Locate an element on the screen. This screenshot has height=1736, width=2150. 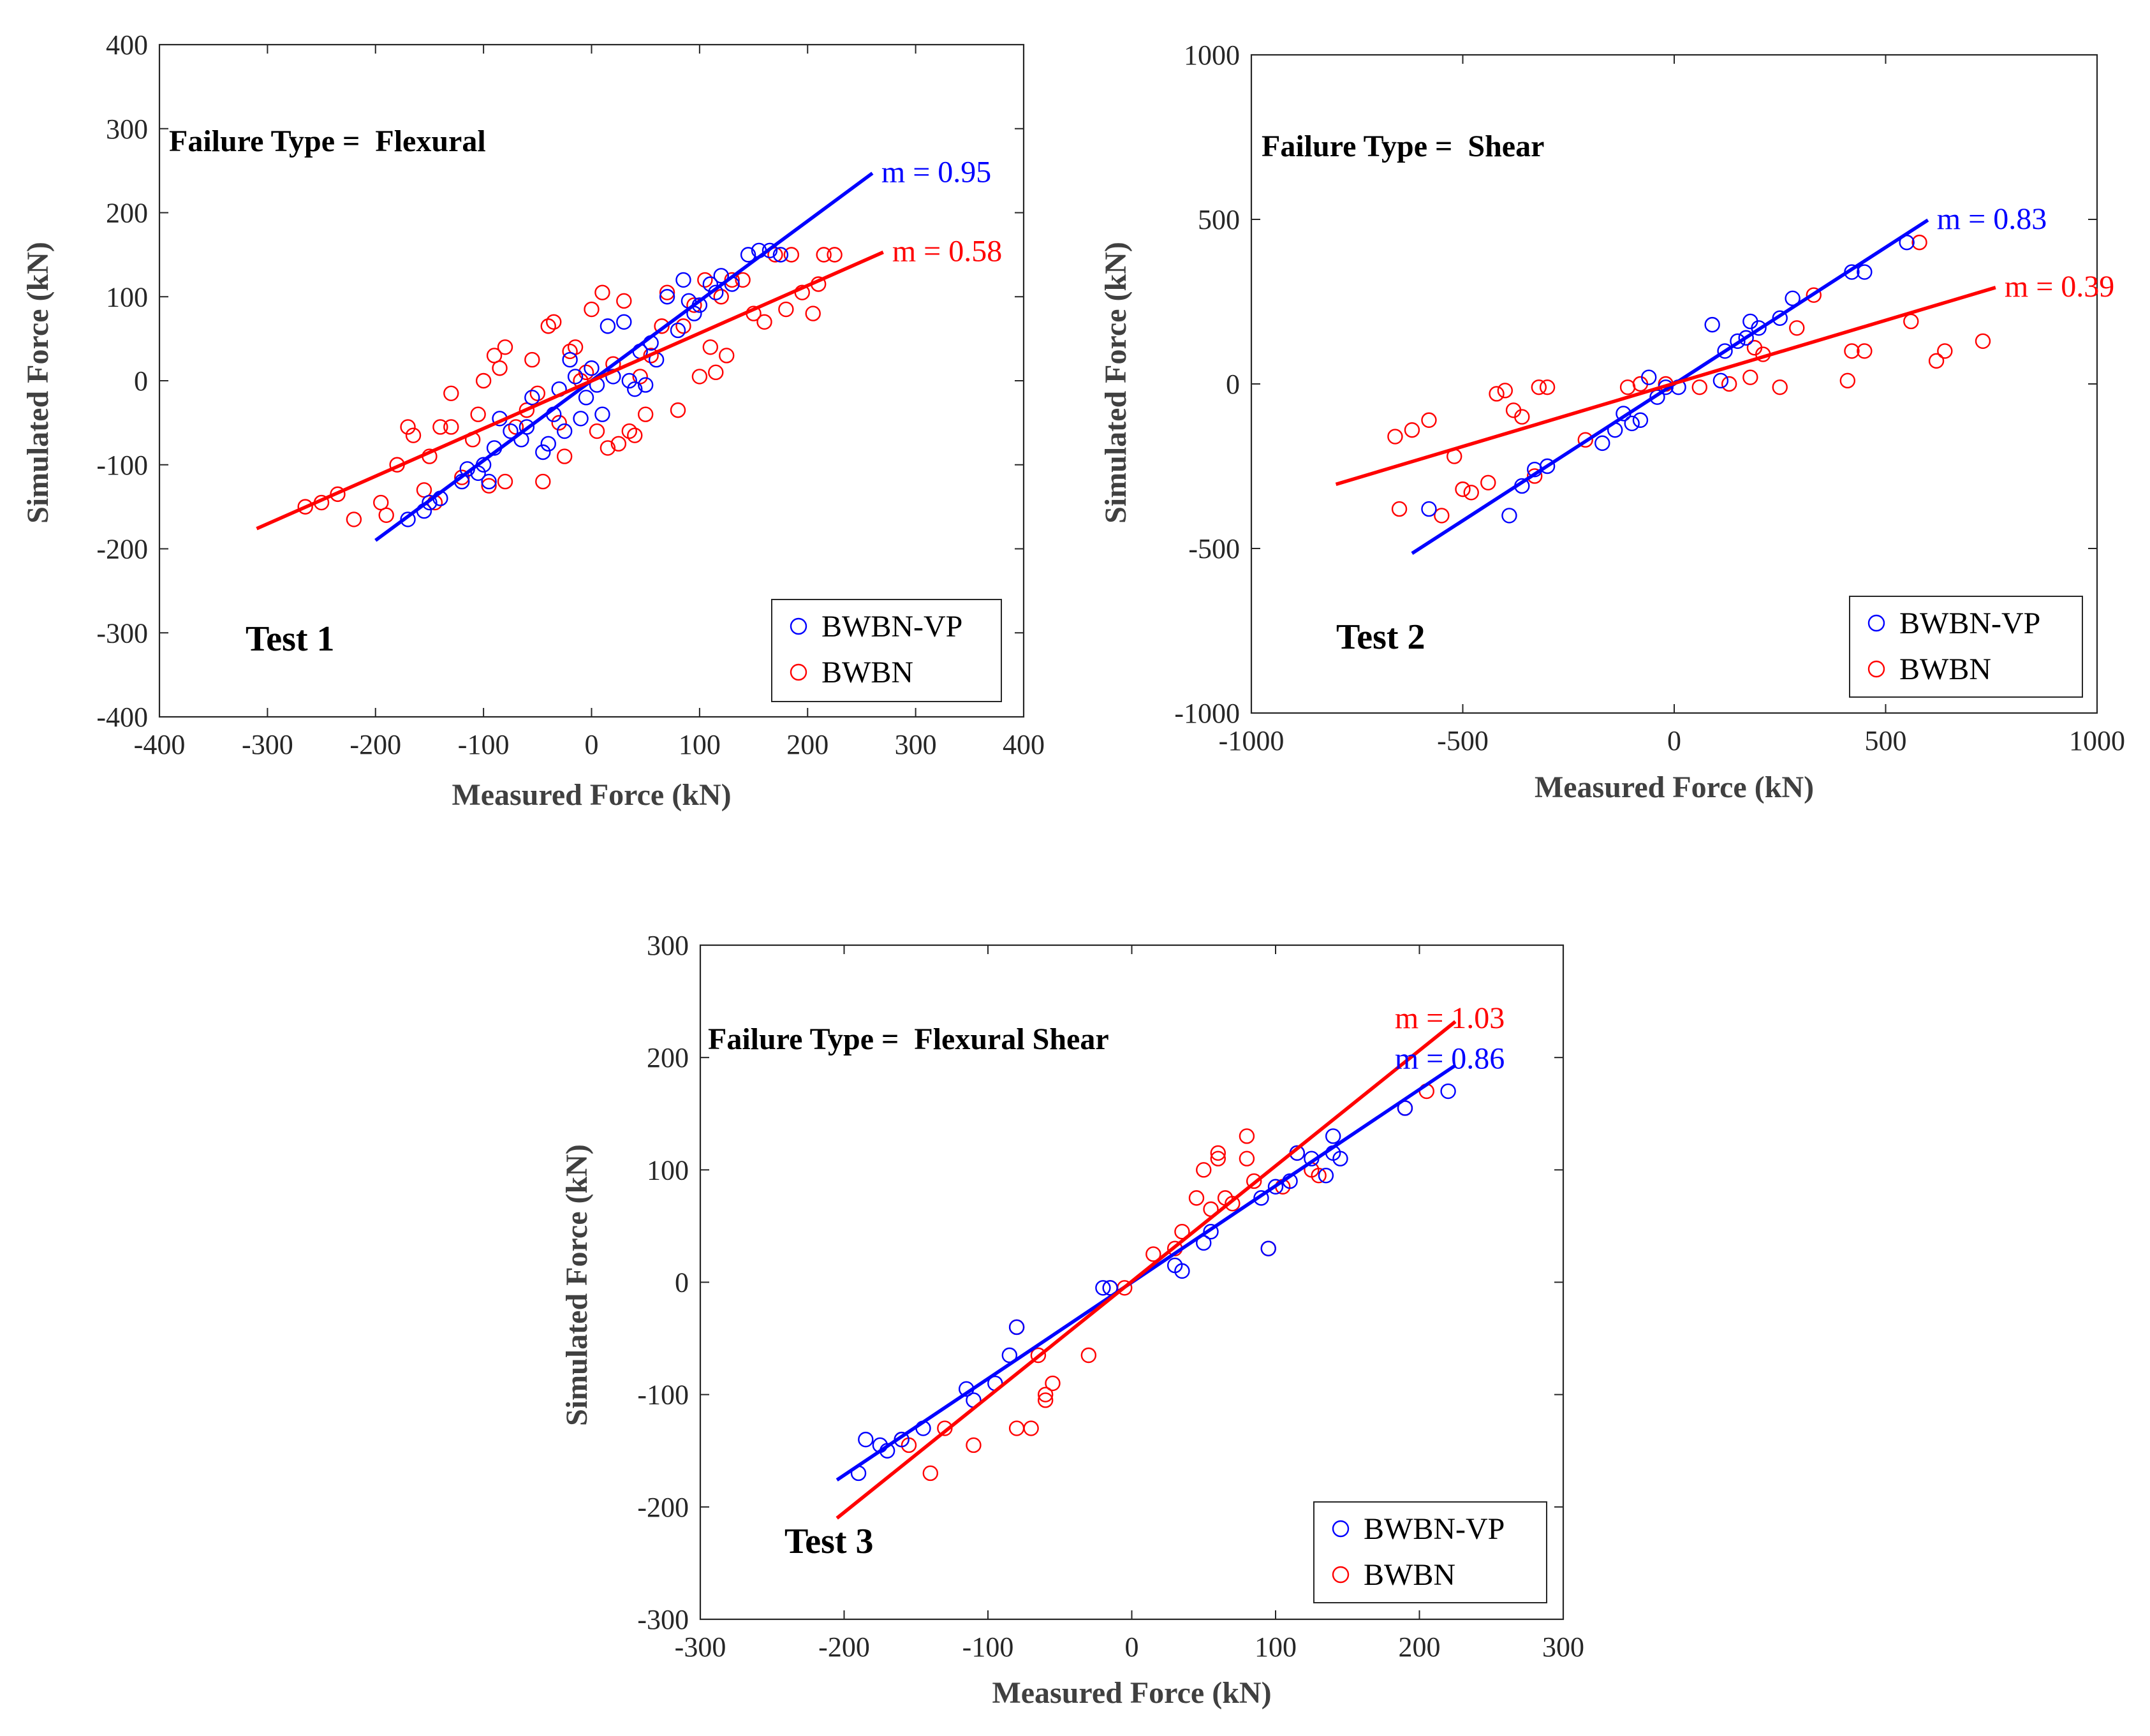
bwbn-vp-slope-label: m = 0.95 is located at coordinates (936, 172).